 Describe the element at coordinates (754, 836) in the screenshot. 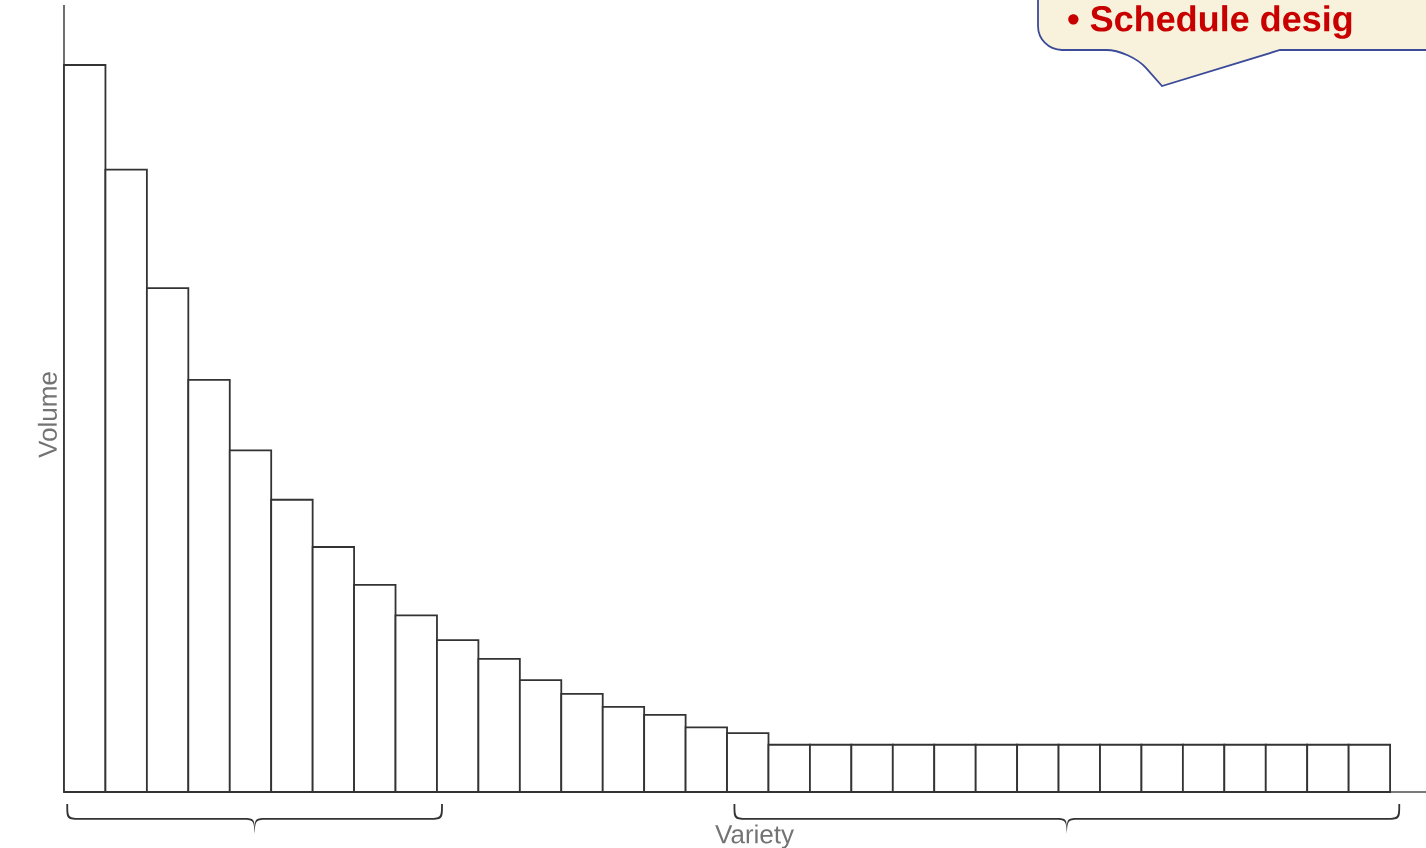

I see `x-axis-title: Variety` at that location.